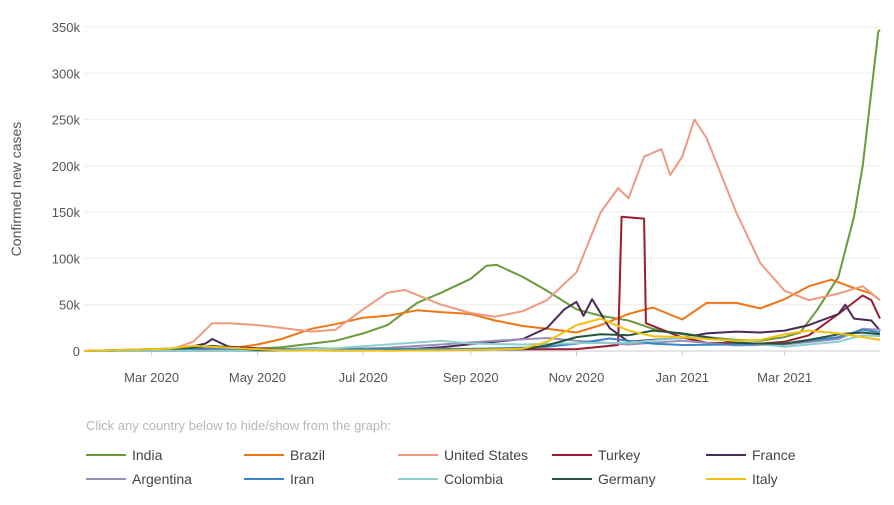 This screenshot has height=505, width=894. I want to click on legend-item-france: France, so click(751, 455).